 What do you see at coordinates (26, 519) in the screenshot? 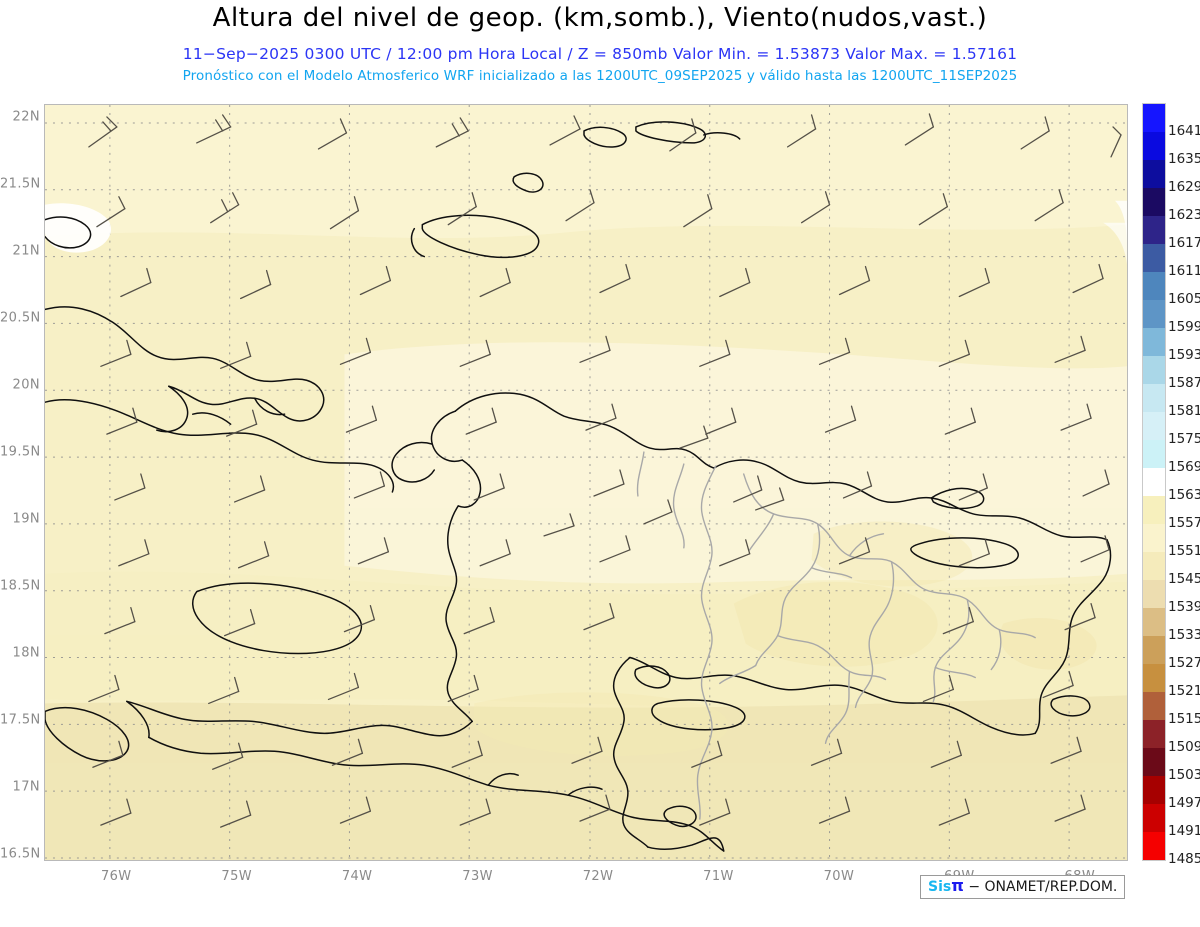
I see `lat-tick-label: 19N` at bounding box center [26, 519].